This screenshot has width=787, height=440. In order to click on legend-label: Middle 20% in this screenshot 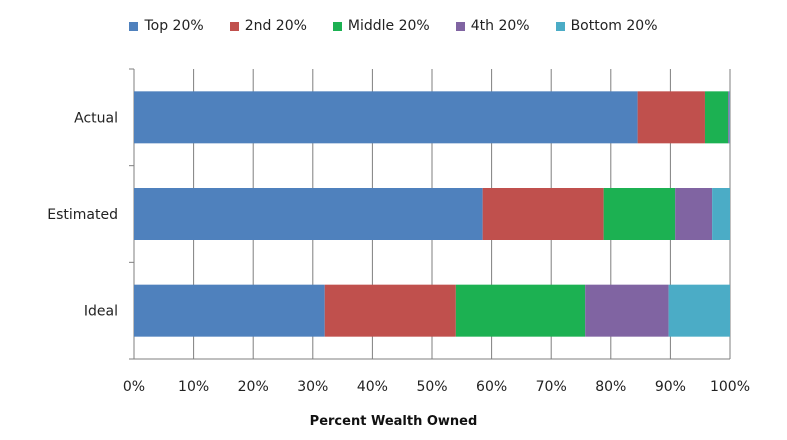, I will do `click(388, 26)`.